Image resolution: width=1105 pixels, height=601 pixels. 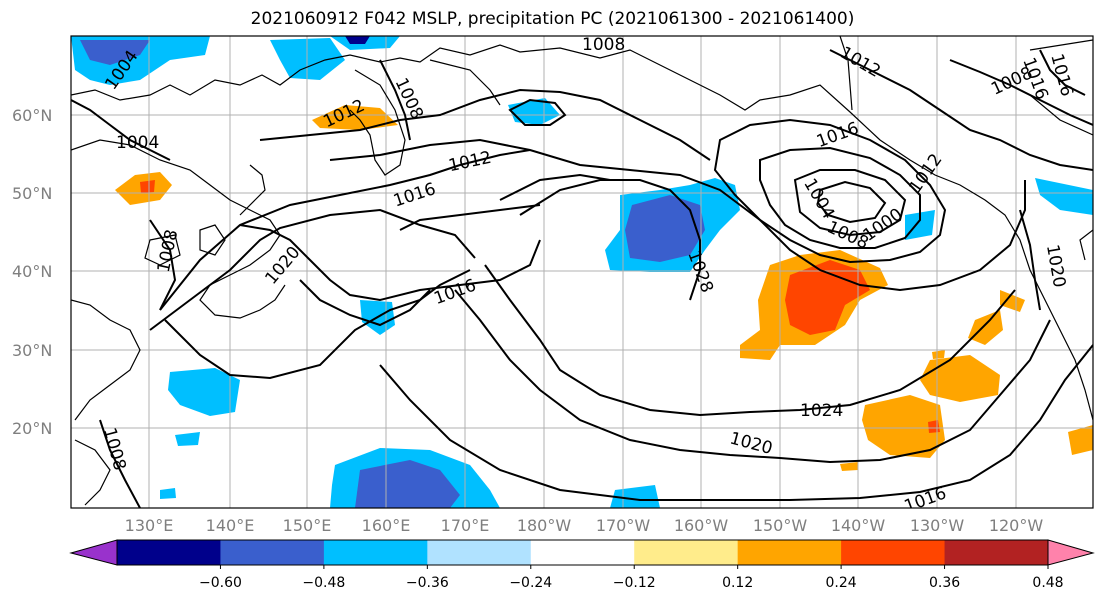 I want to click on lat-label: 60°N, so click(x=32, y=115).